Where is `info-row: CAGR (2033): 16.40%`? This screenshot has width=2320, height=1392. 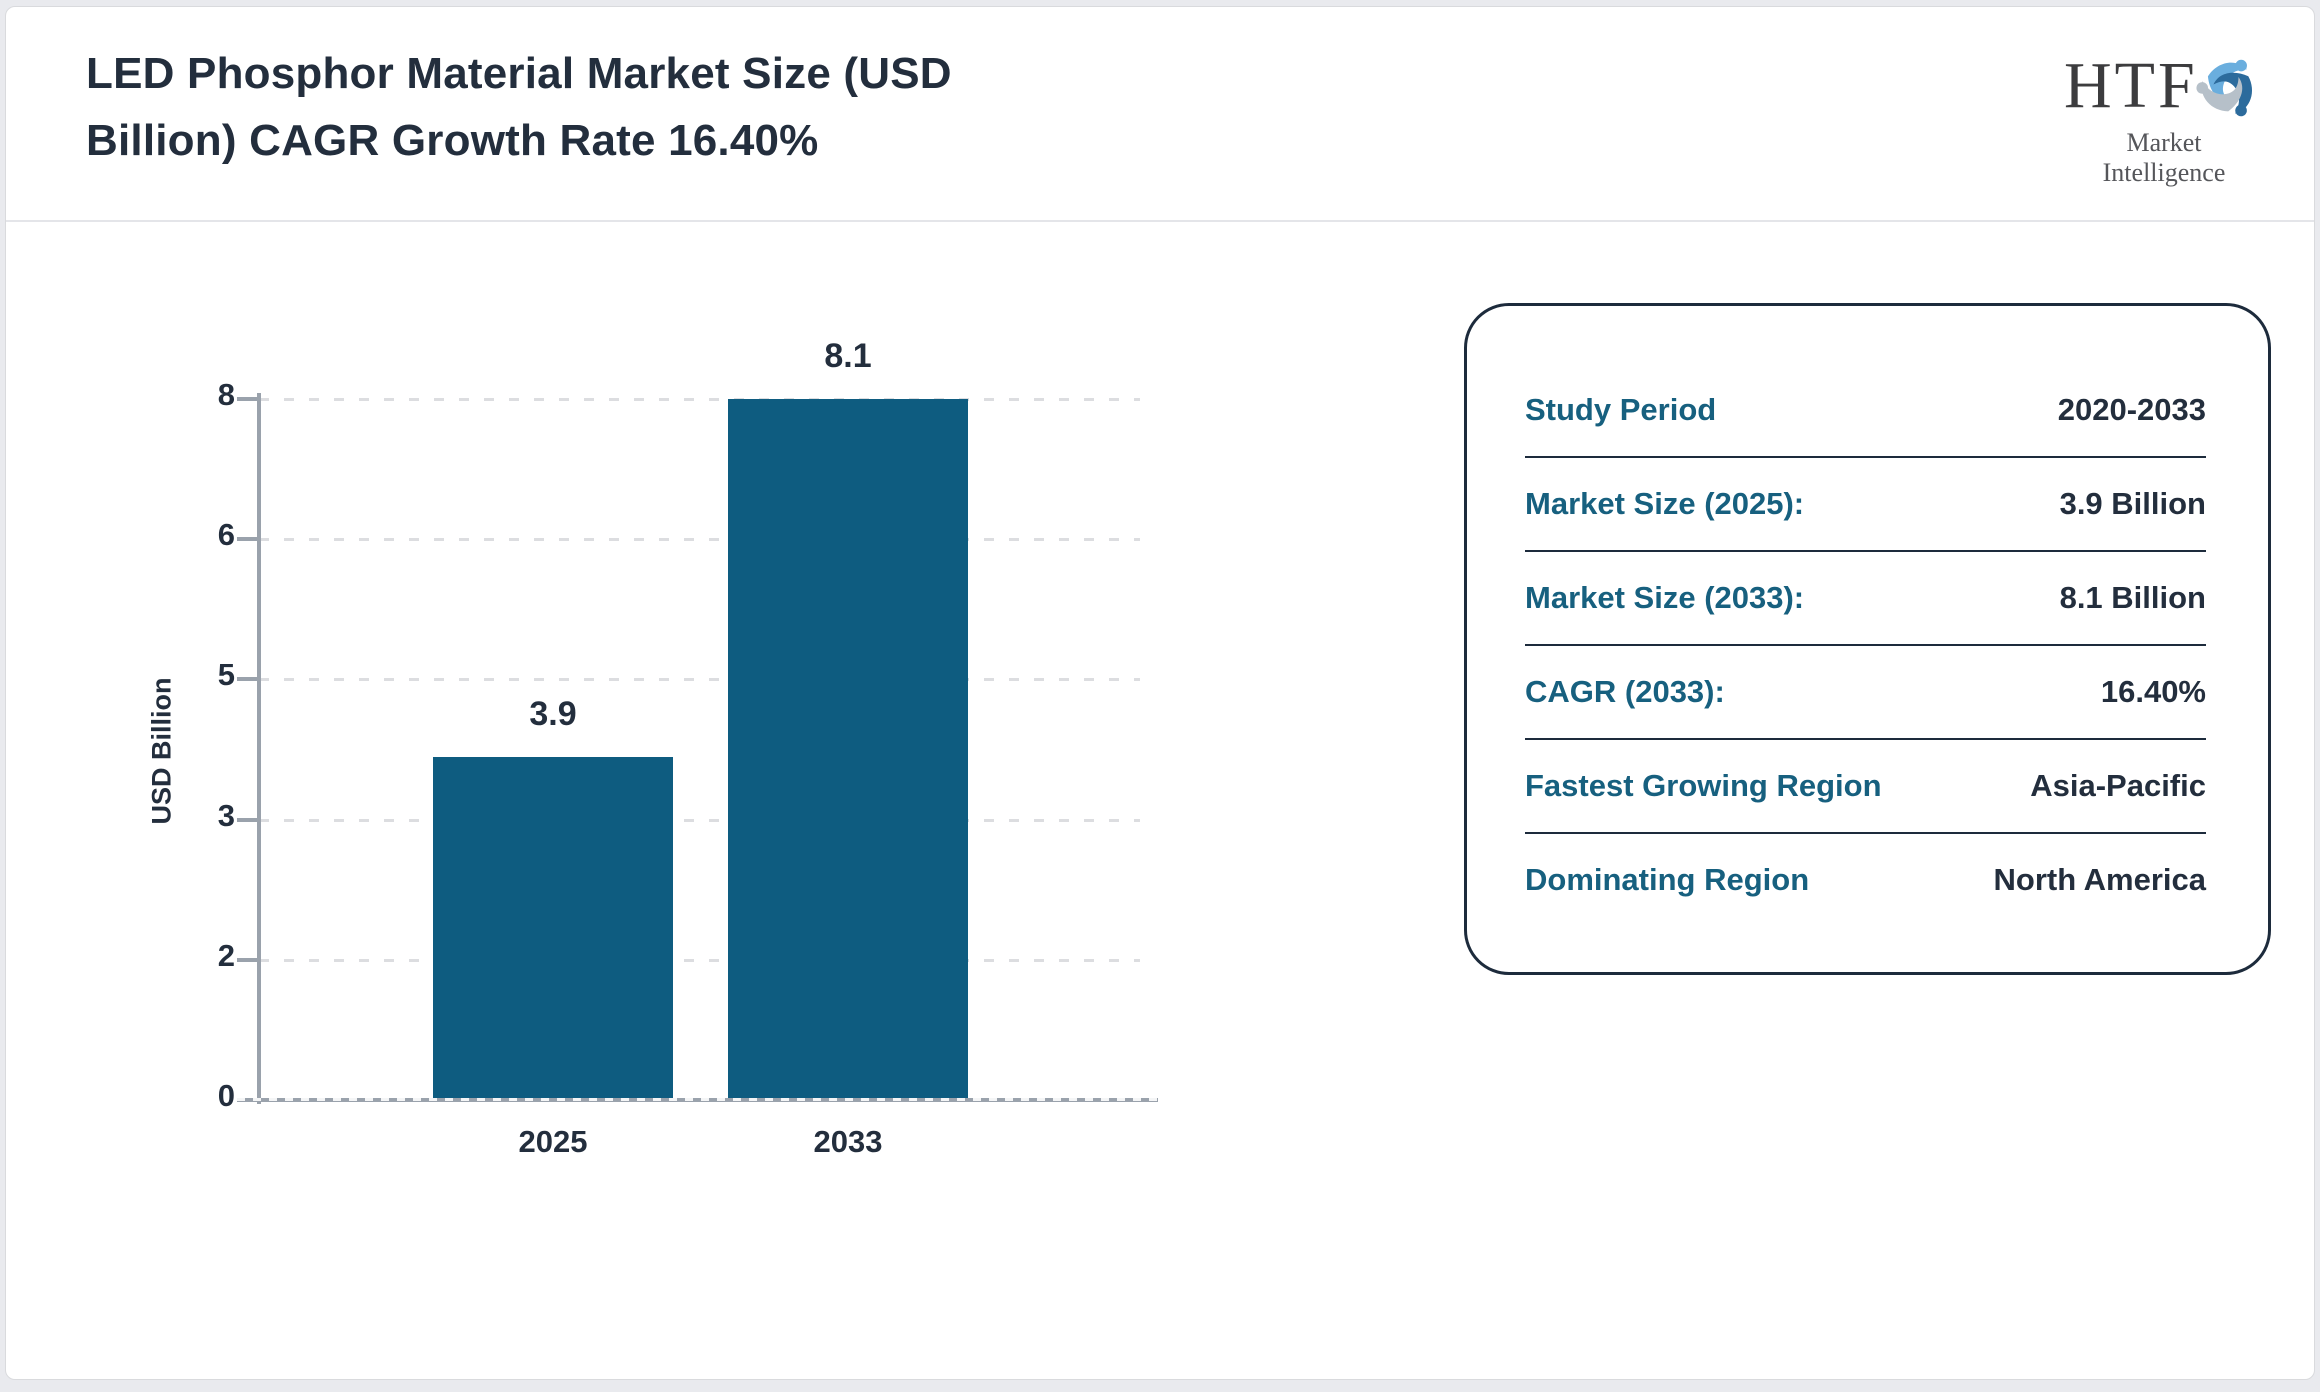
info-row: CAGR (2033): 16.40% is located at coordinates (1865, 693).